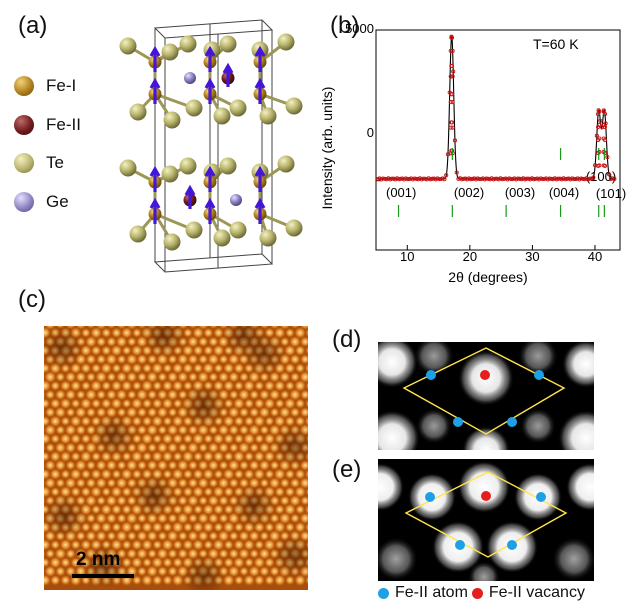  I want to click on fe1-ball-icon, so click(24, 86).